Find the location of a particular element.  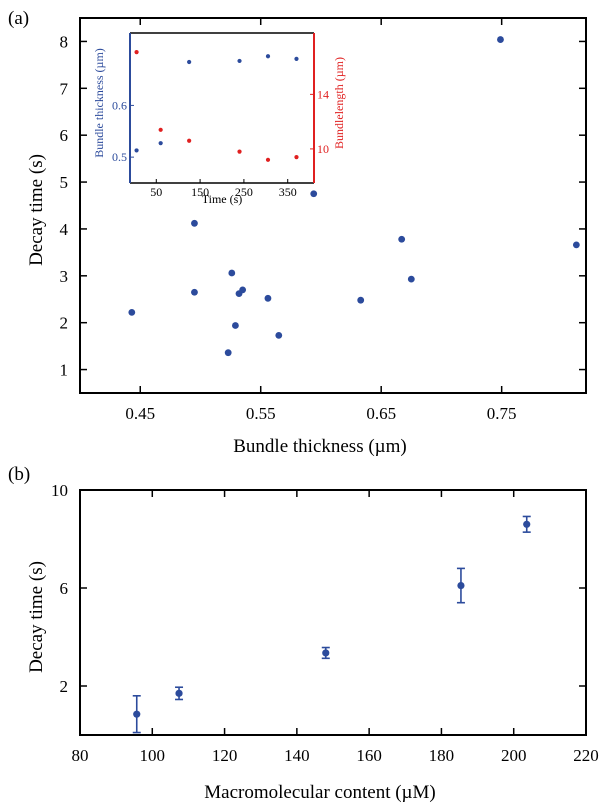

inset-xtick-label: 150 is located at coordinates (200, 192).